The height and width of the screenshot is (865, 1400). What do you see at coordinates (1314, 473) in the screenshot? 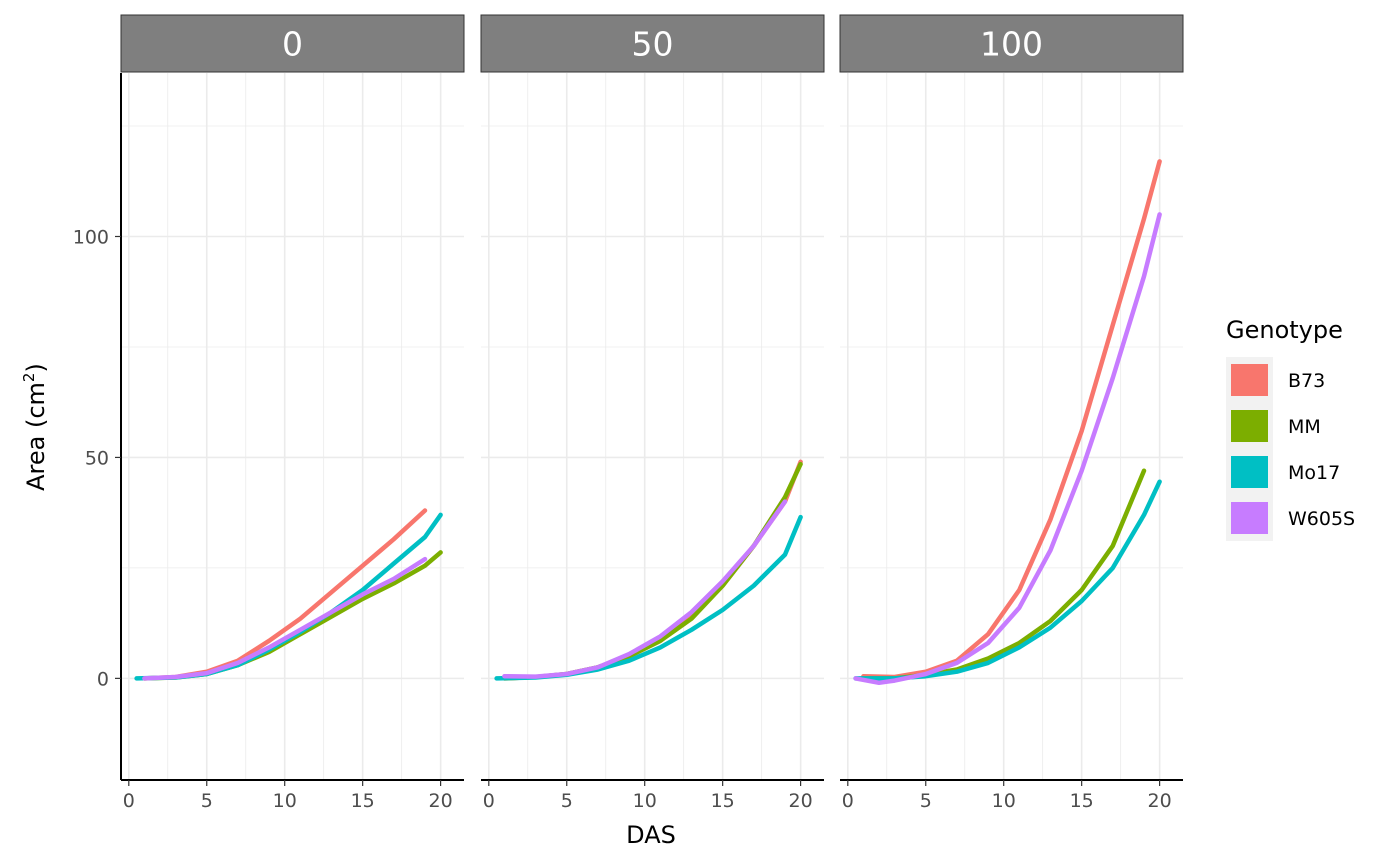
I see `legend-label-mo17: Mo17` at bounding box center [1314, 473].